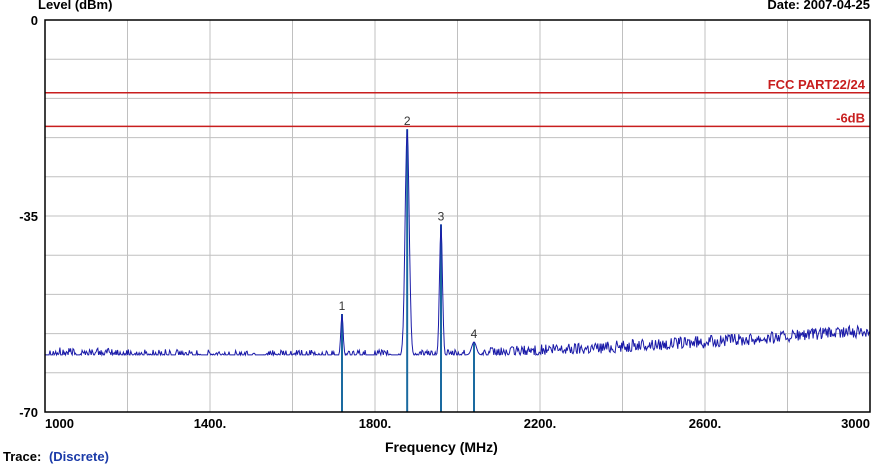  Describe the element at coordinates (22, 456) in the screenshot. I see `trace-label-text: Trace:` at that location.